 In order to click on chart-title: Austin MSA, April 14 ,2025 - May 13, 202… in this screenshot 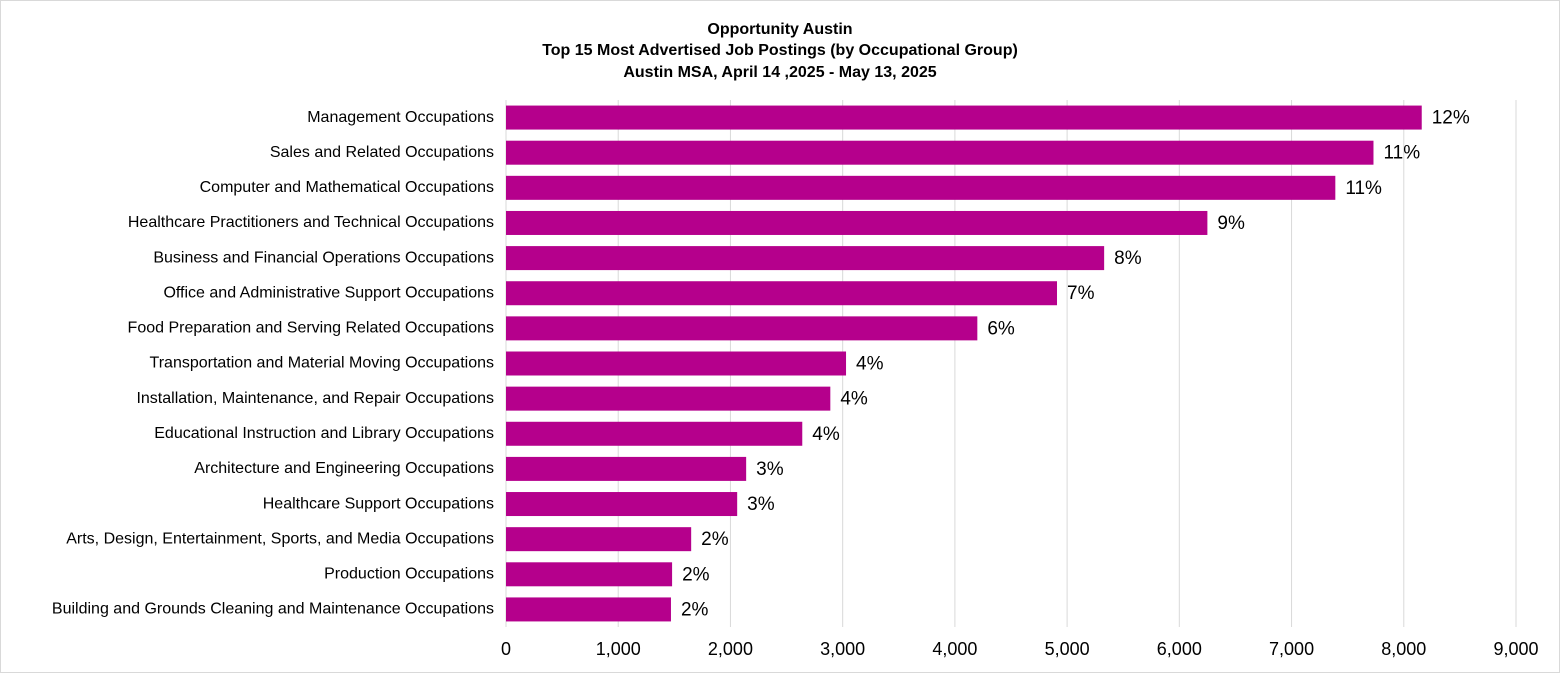, I will do `click(779, 72)`.